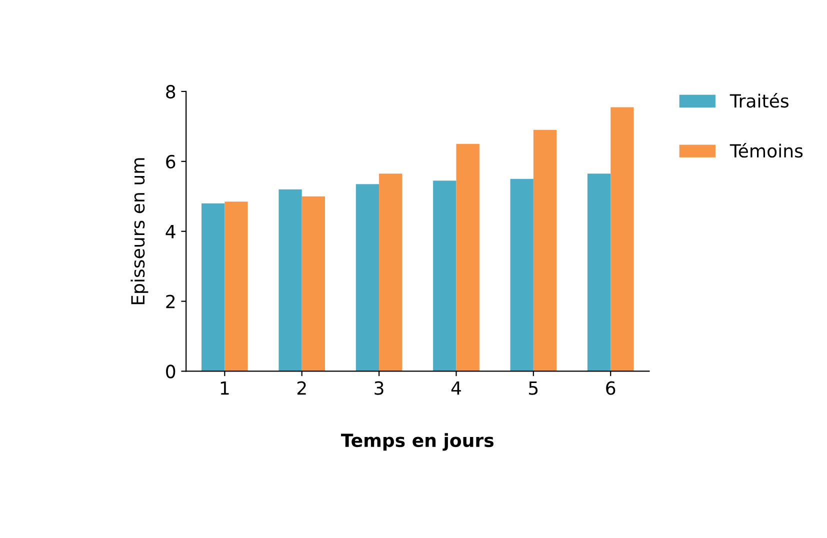 This screenshot has width=827, height=538. Describe the element at coordinates (759, 100) in the screenshot. I see `legend-label: Traités` at that location.